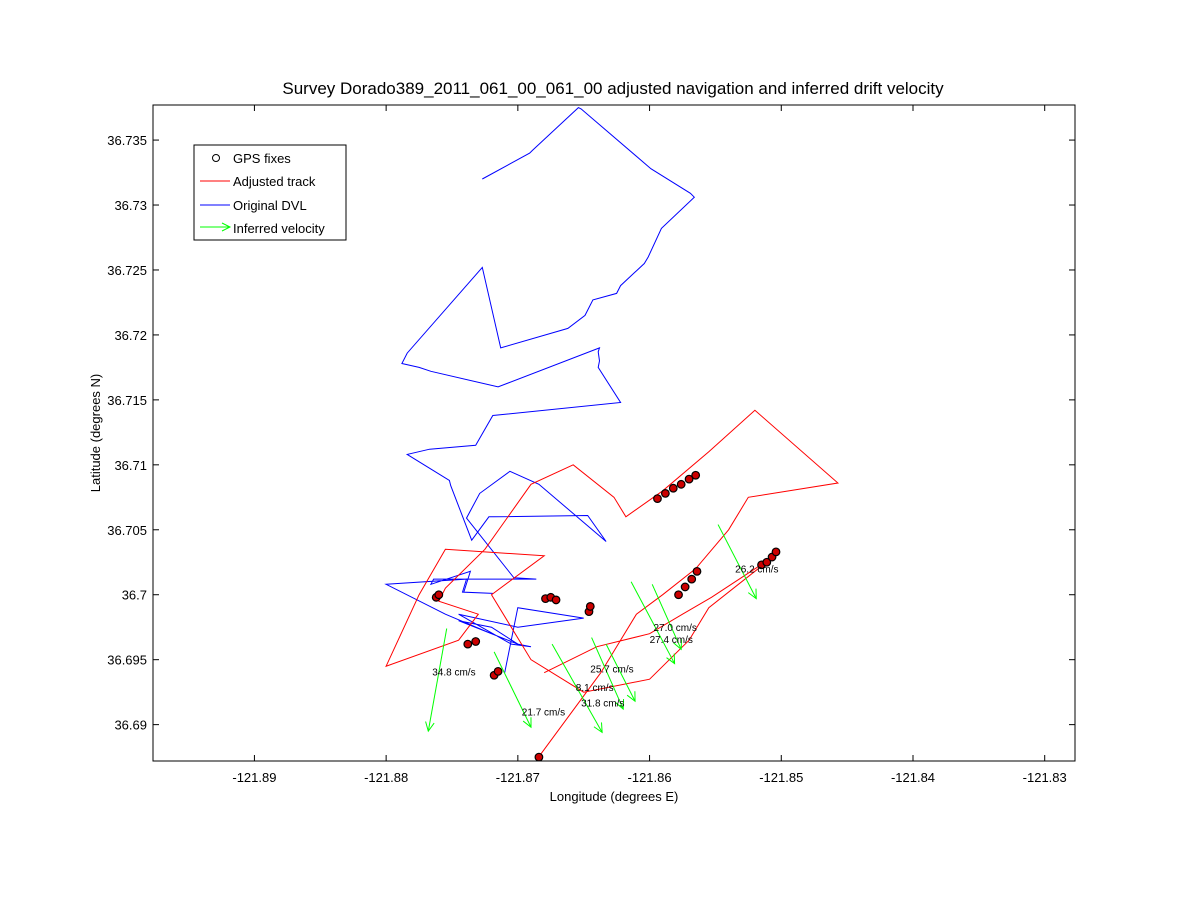 This screenshot has width=1188, height=900. What do you see at coordinates (913, 777) in the screenshot?
I see `x-tick-label: -121.84` at bounding box center [913, 777].